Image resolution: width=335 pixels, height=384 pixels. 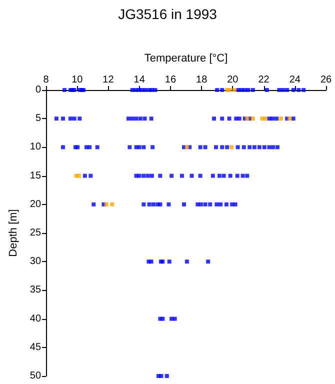 I want to click on x-tick-label: 22, so click(x=264, y=80).